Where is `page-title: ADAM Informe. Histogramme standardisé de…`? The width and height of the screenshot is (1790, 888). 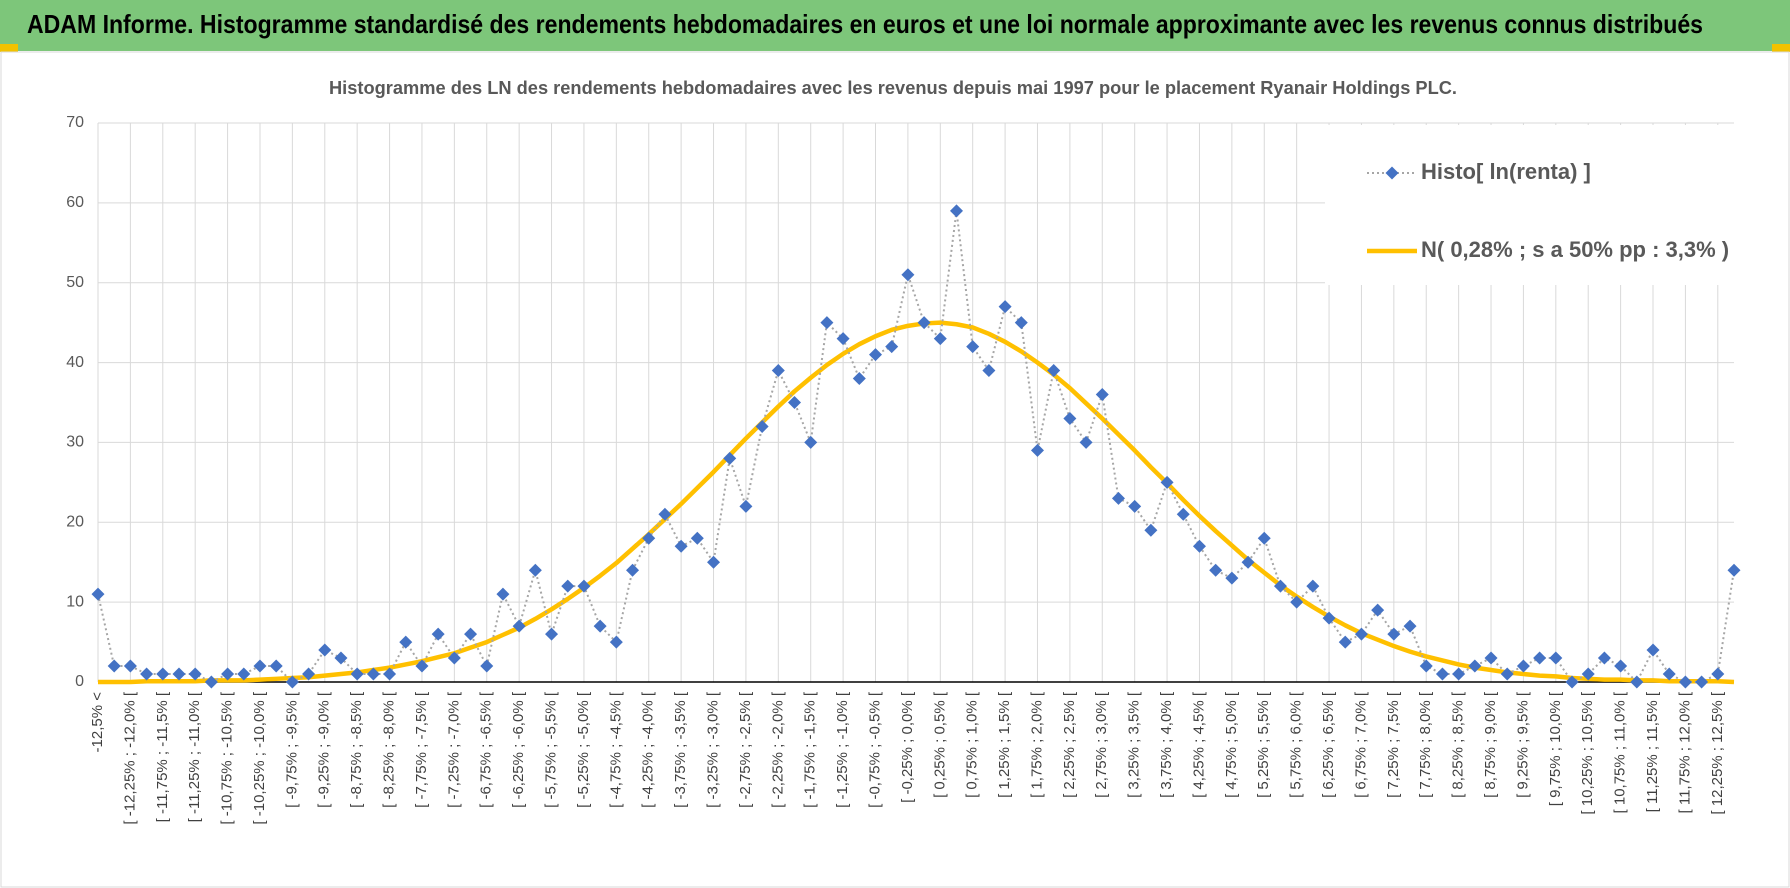 page-title: ADAM Informe. Histogramme standardisé de… is located at coordinates (865, 24).